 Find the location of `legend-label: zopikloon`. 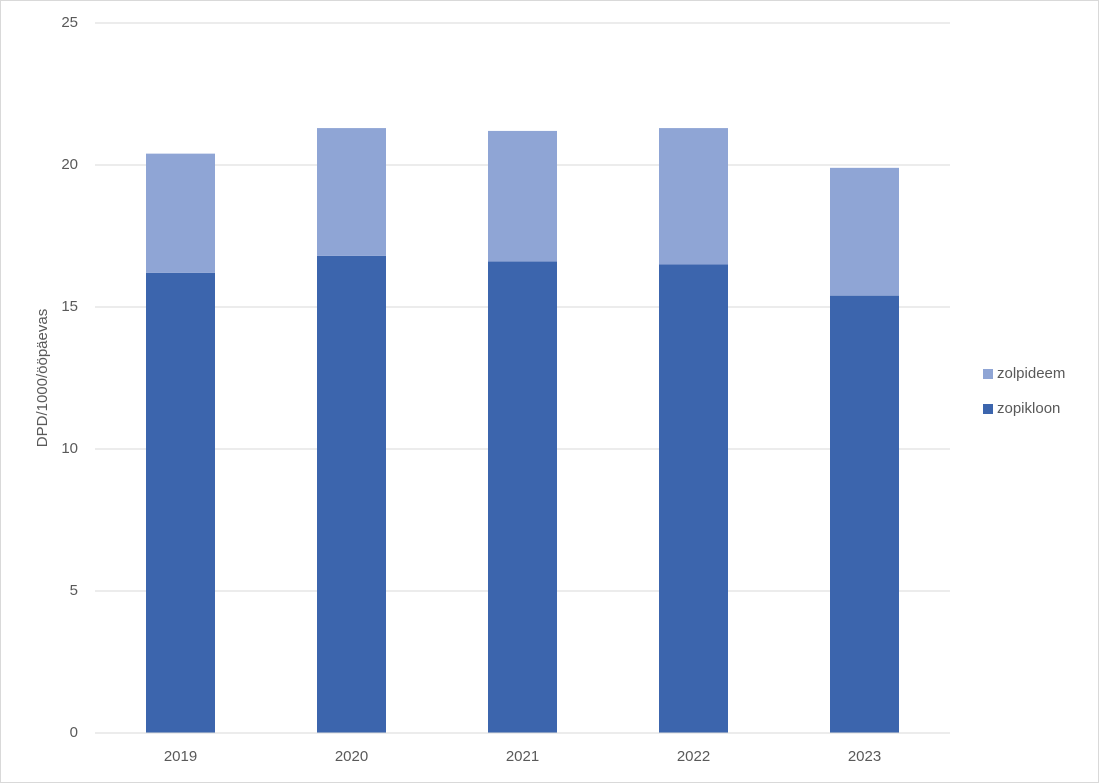

legend-label: zopikloon is located at coordinates (1028, 408).